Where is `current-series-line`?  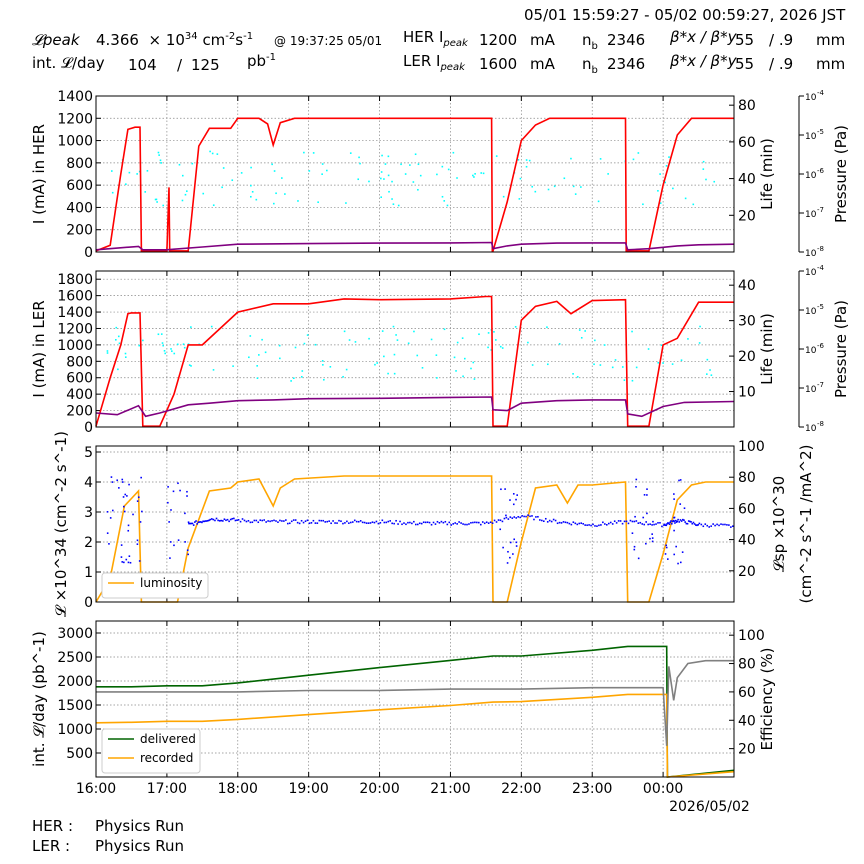 current-series-line is located at coordinates (414, 361).